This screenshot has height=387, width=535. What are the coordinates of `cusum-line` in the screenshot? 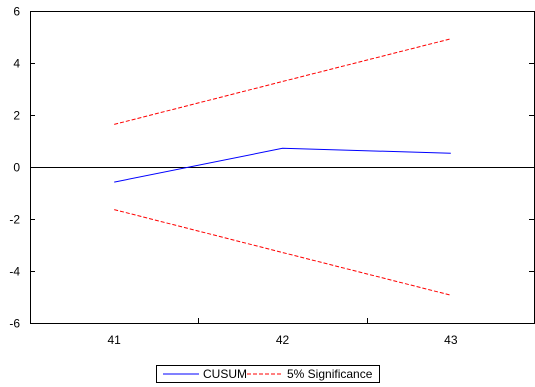 It's located at (282, 165).